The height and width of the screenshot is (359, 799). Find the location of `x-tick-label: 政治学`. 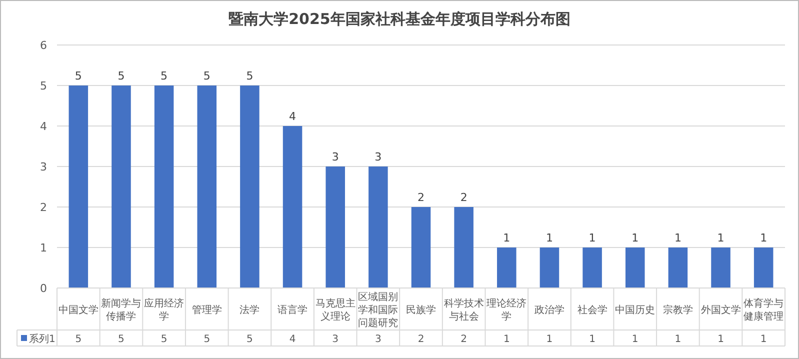

x-tick-label: 政治学 is located at coordinates (549, 310).